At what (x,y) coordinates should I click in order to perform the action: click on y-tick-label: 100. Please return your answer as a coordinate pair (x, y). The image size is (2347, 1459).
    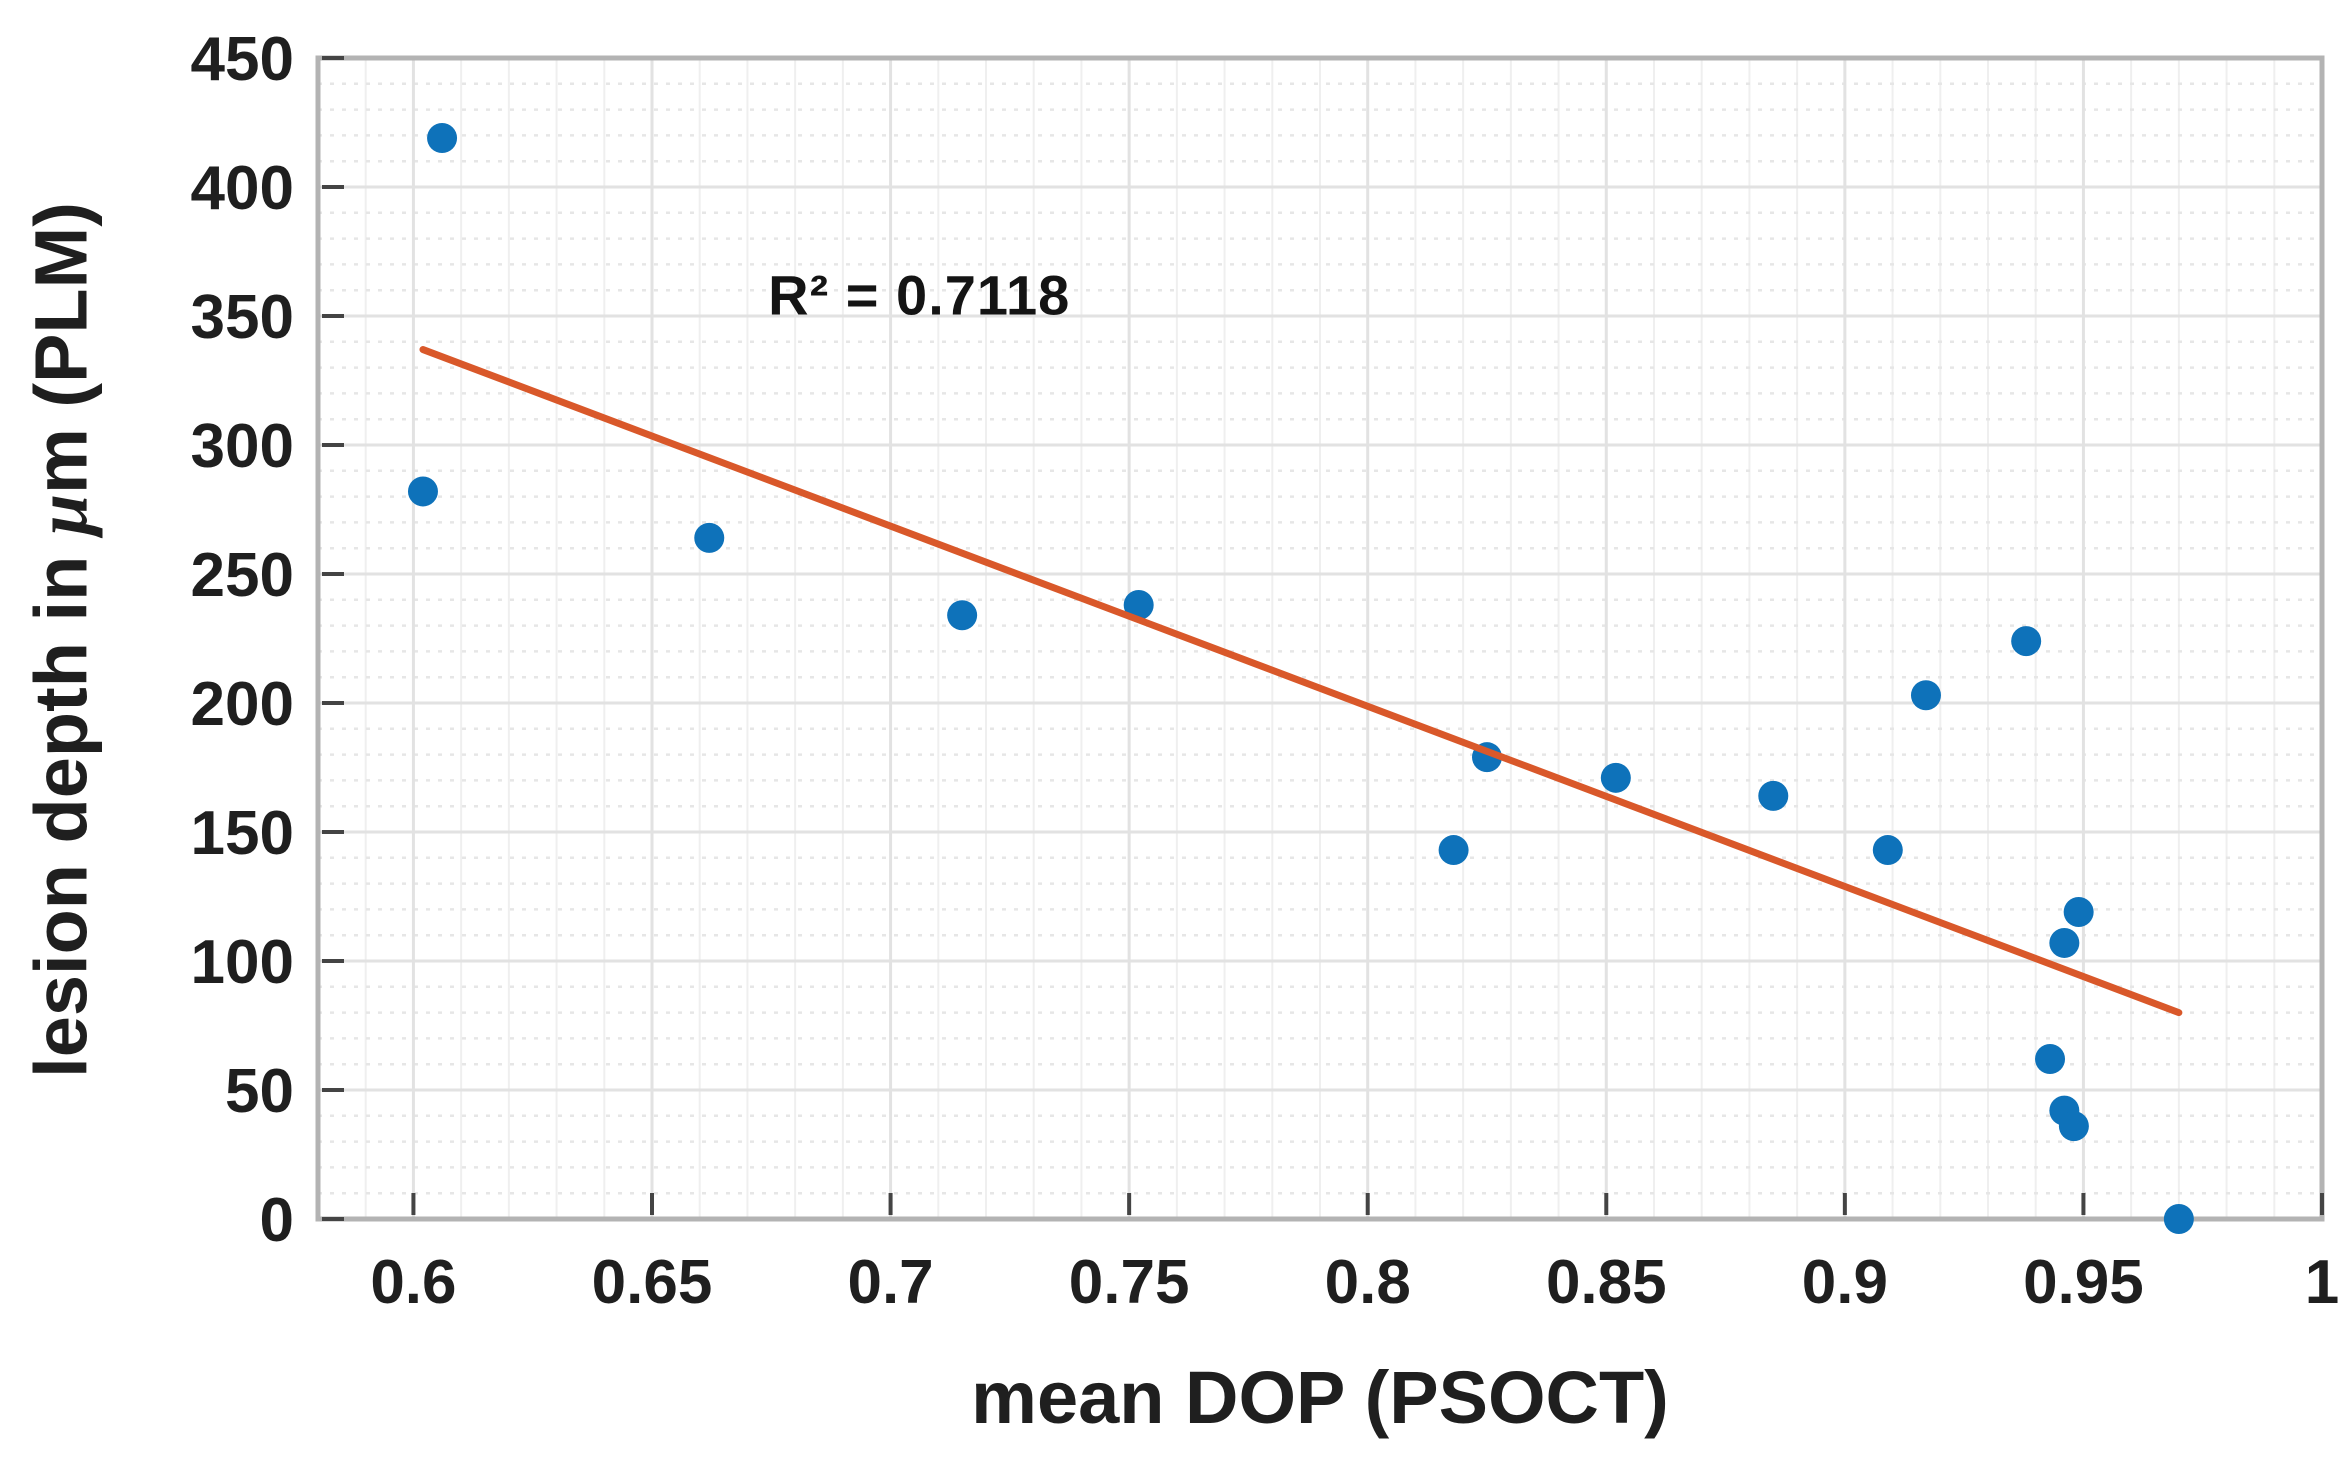
    Looking at the image, I should click on (242, 962).